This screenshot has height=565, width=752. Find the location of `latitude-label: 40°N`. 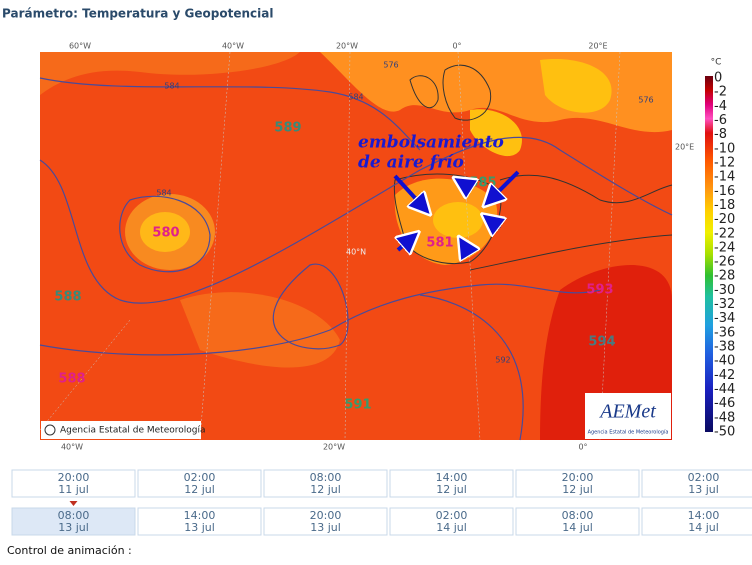

latitude-label: 40°N is located at coordinates (356, 252).